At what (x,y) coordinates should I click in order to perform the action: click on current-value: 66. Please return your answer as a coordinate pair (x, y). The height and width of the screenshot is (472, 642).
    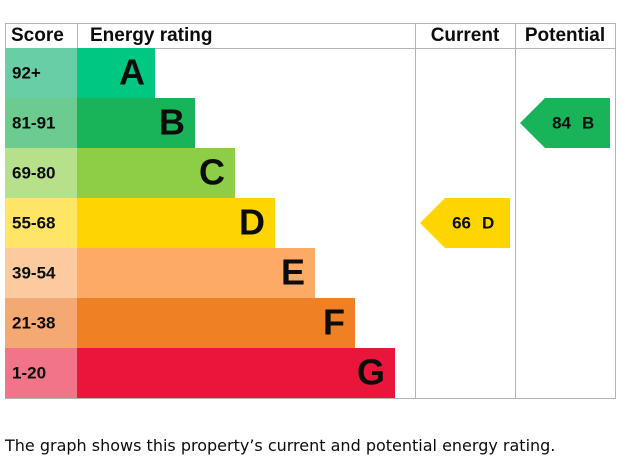
    Looking at the image, I should click on (461, 222).